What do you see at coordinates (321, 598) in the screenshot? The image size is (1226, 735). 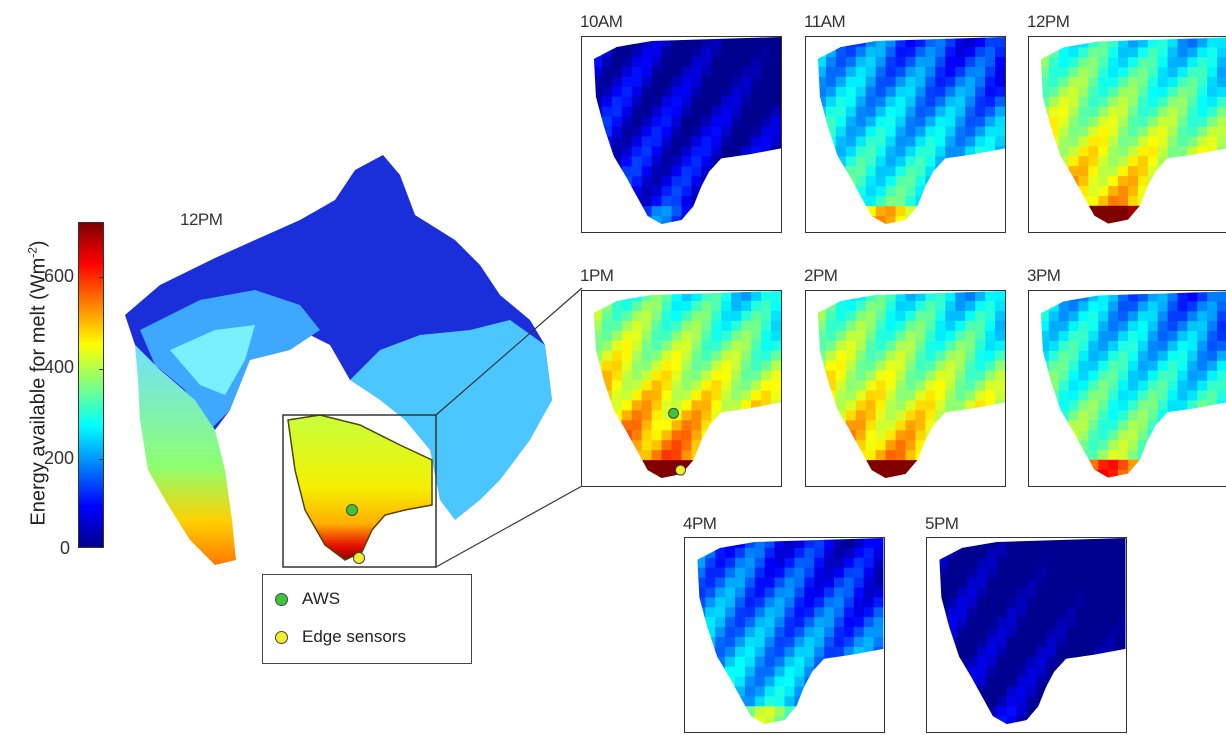 I see `legend-label: AWS` at bounding box center [321, 598].